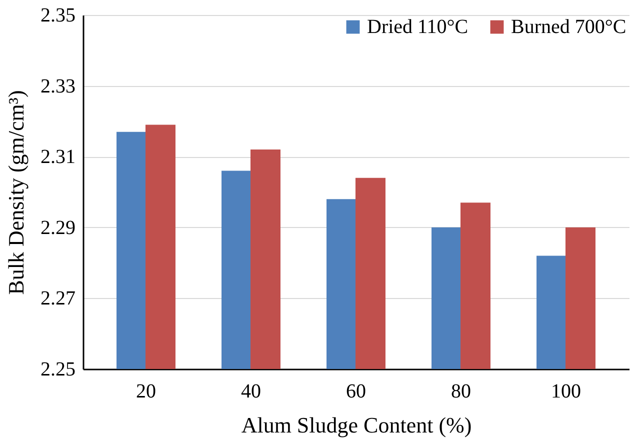  I want to click on x-tick-label: 80, so click(461, 391).